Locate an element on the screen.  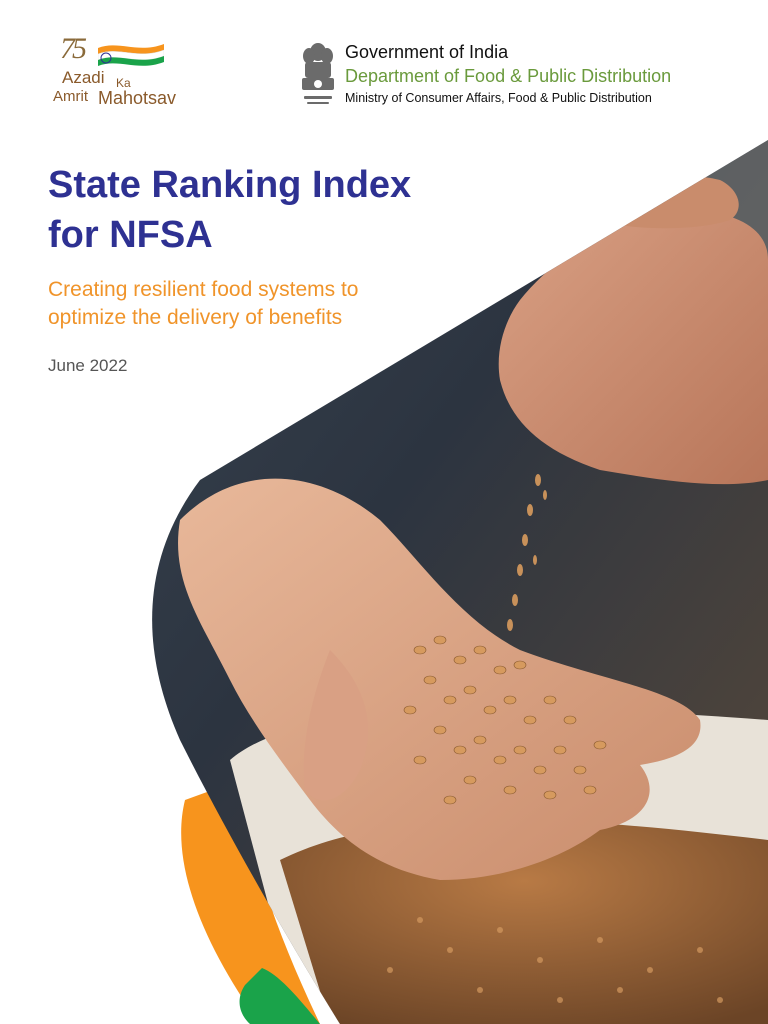
report-title: State Ranking Index for NFSA is located at coordinates (278, 210).